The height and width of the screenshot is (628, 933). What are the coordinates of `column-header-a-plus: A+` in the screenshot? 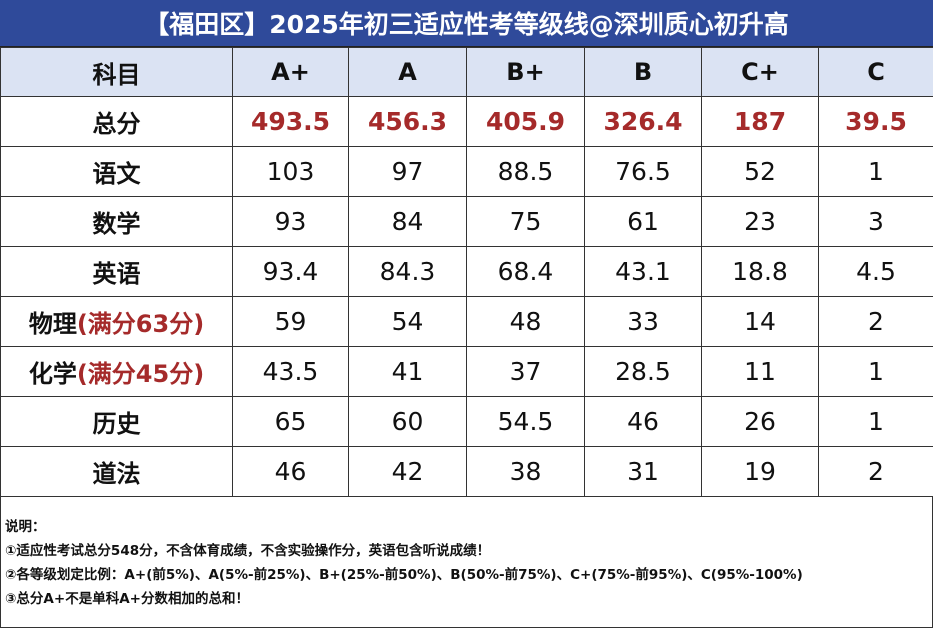 It's located at (290, 72).